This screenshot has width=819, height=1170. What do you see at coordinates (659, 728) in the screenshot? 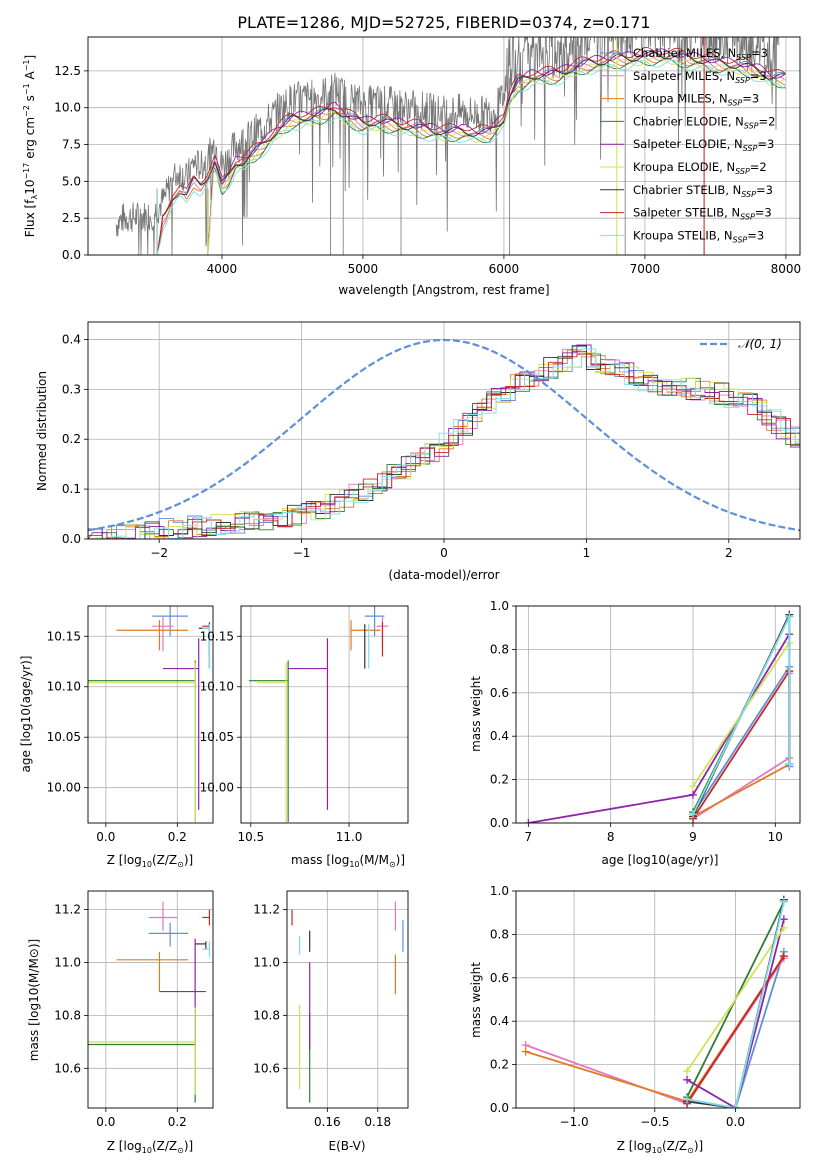
I see `weight-line-salpeter_elodie` at bounding box center [659, 728].